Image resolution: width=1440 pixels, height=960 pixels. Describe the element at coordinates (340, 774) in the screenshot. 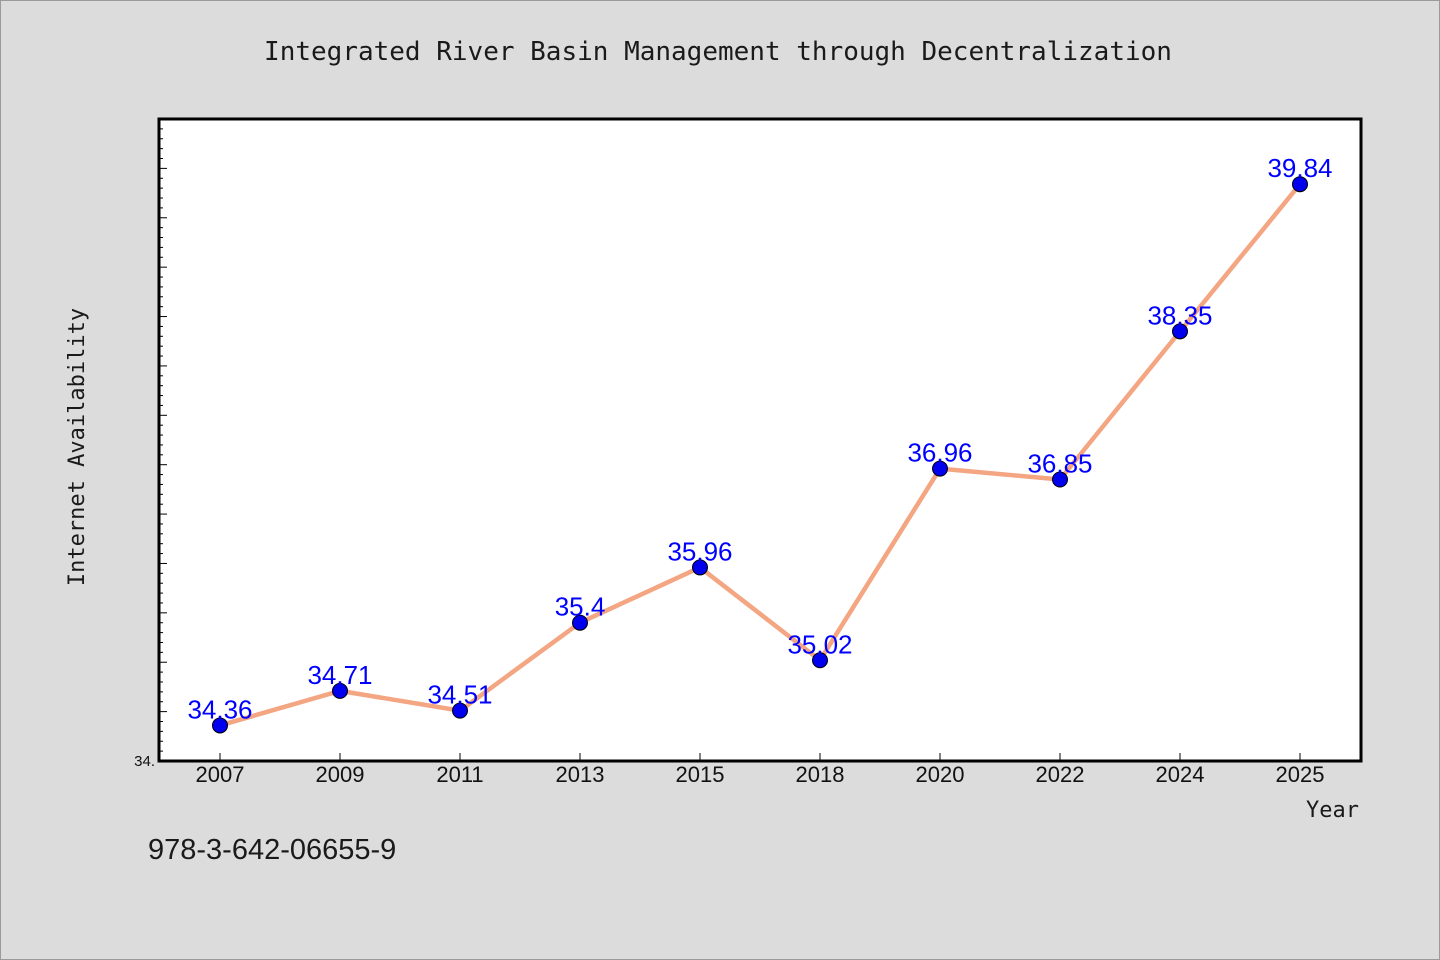

I see `x-tick-label: 2009` at that location.